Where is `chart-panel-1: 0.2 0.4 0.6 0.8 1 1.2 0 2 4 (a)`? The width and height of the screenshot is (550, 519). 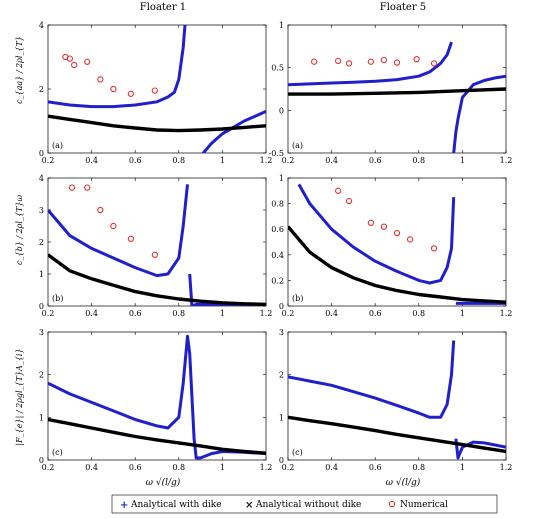 chart-panel-1: 0.2 0.4 0.6 0.8 1 1.2 0 2 4 (a) is located at coordinates (156, 93).